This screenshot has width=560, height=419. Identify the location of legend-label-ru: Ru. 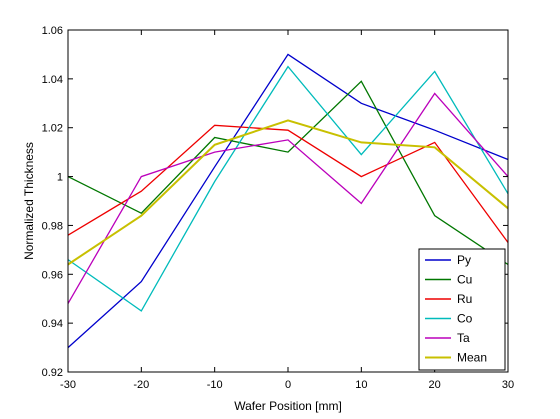
(464, 299).